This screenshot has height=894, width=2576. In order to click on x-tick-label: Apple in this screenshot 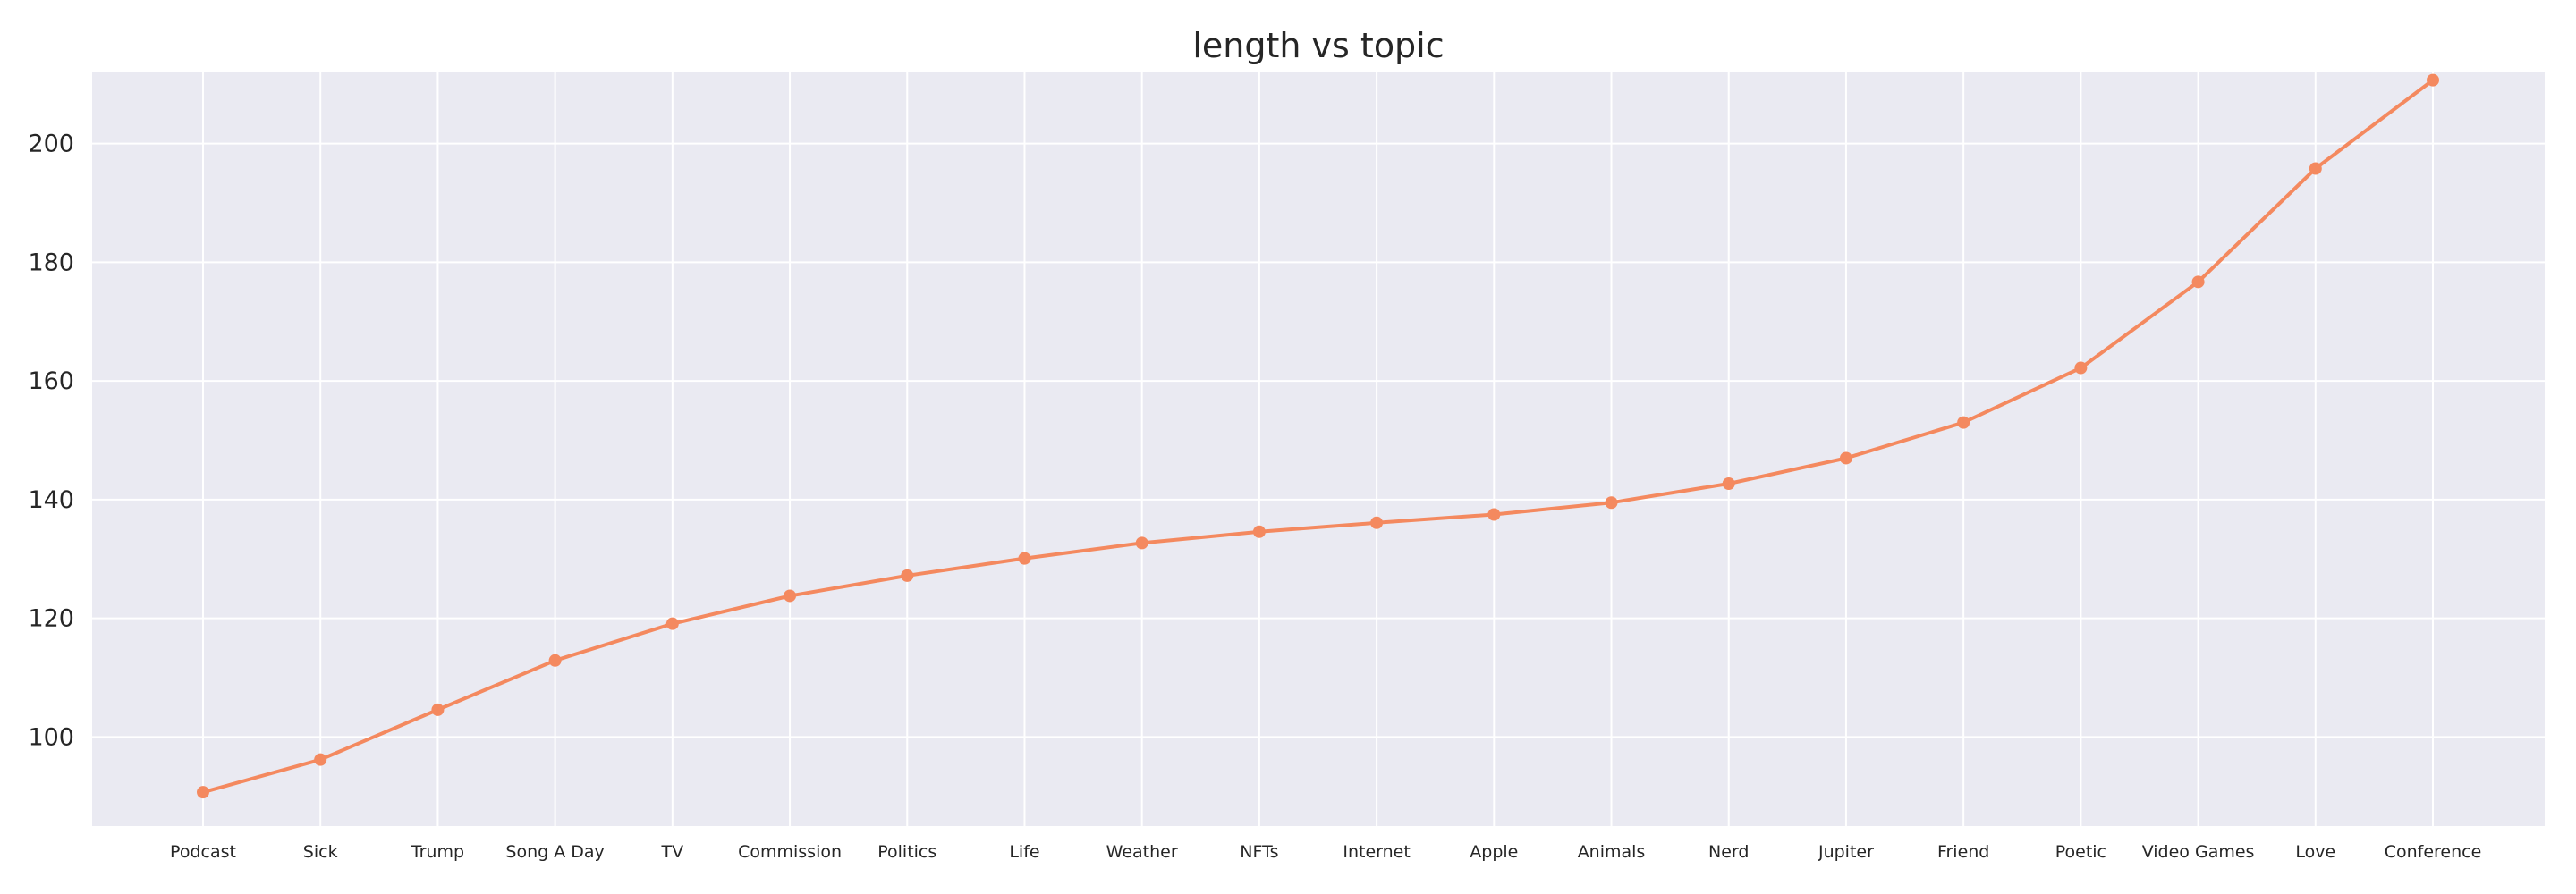, I will do `click(1494, 852)`.